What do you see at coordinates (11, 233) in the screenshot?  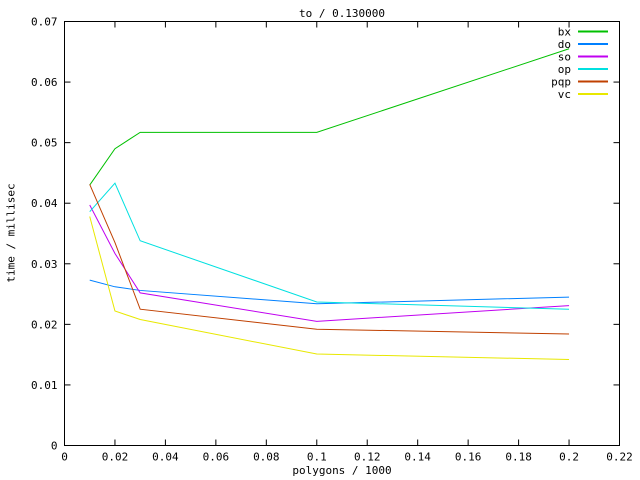 I see `y-axis-label: time / millisec` at bounding box center [11, 233].